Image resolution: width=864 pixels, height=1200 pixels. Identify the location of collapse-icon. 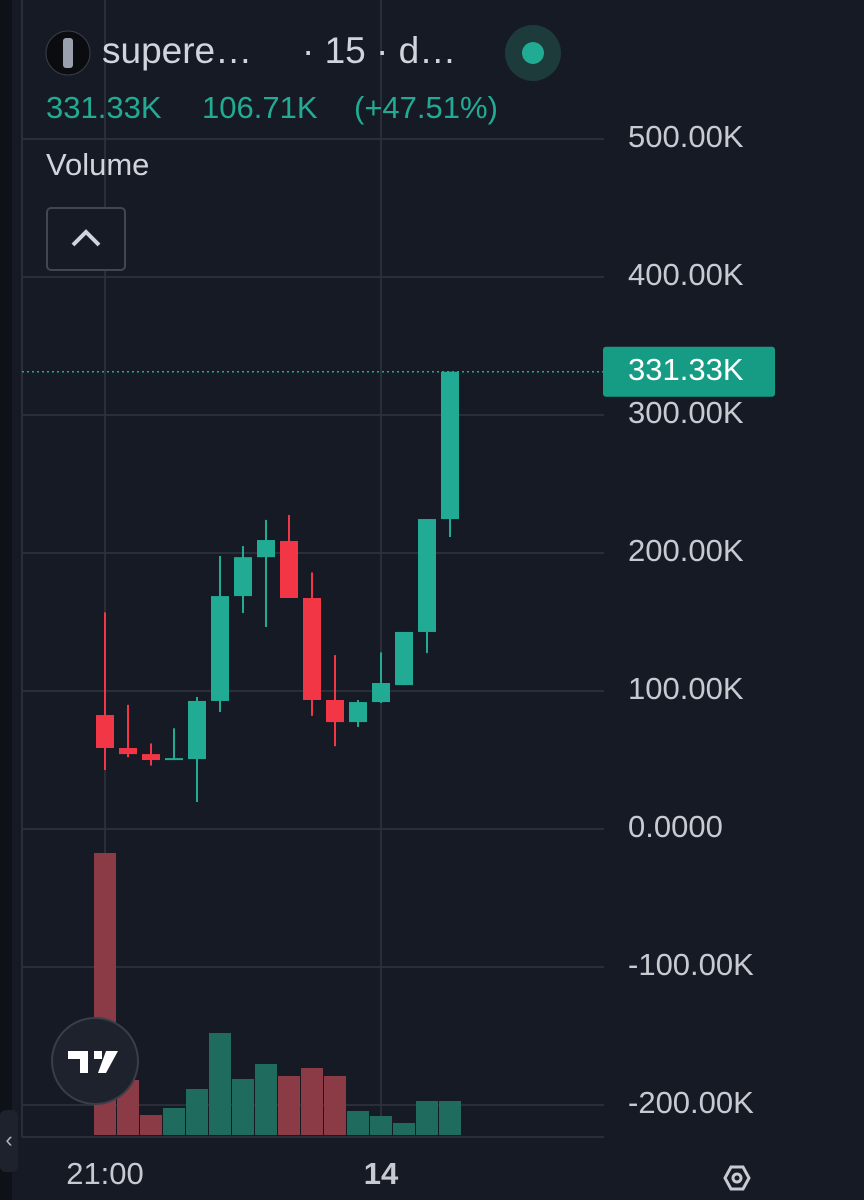
(86, 238).